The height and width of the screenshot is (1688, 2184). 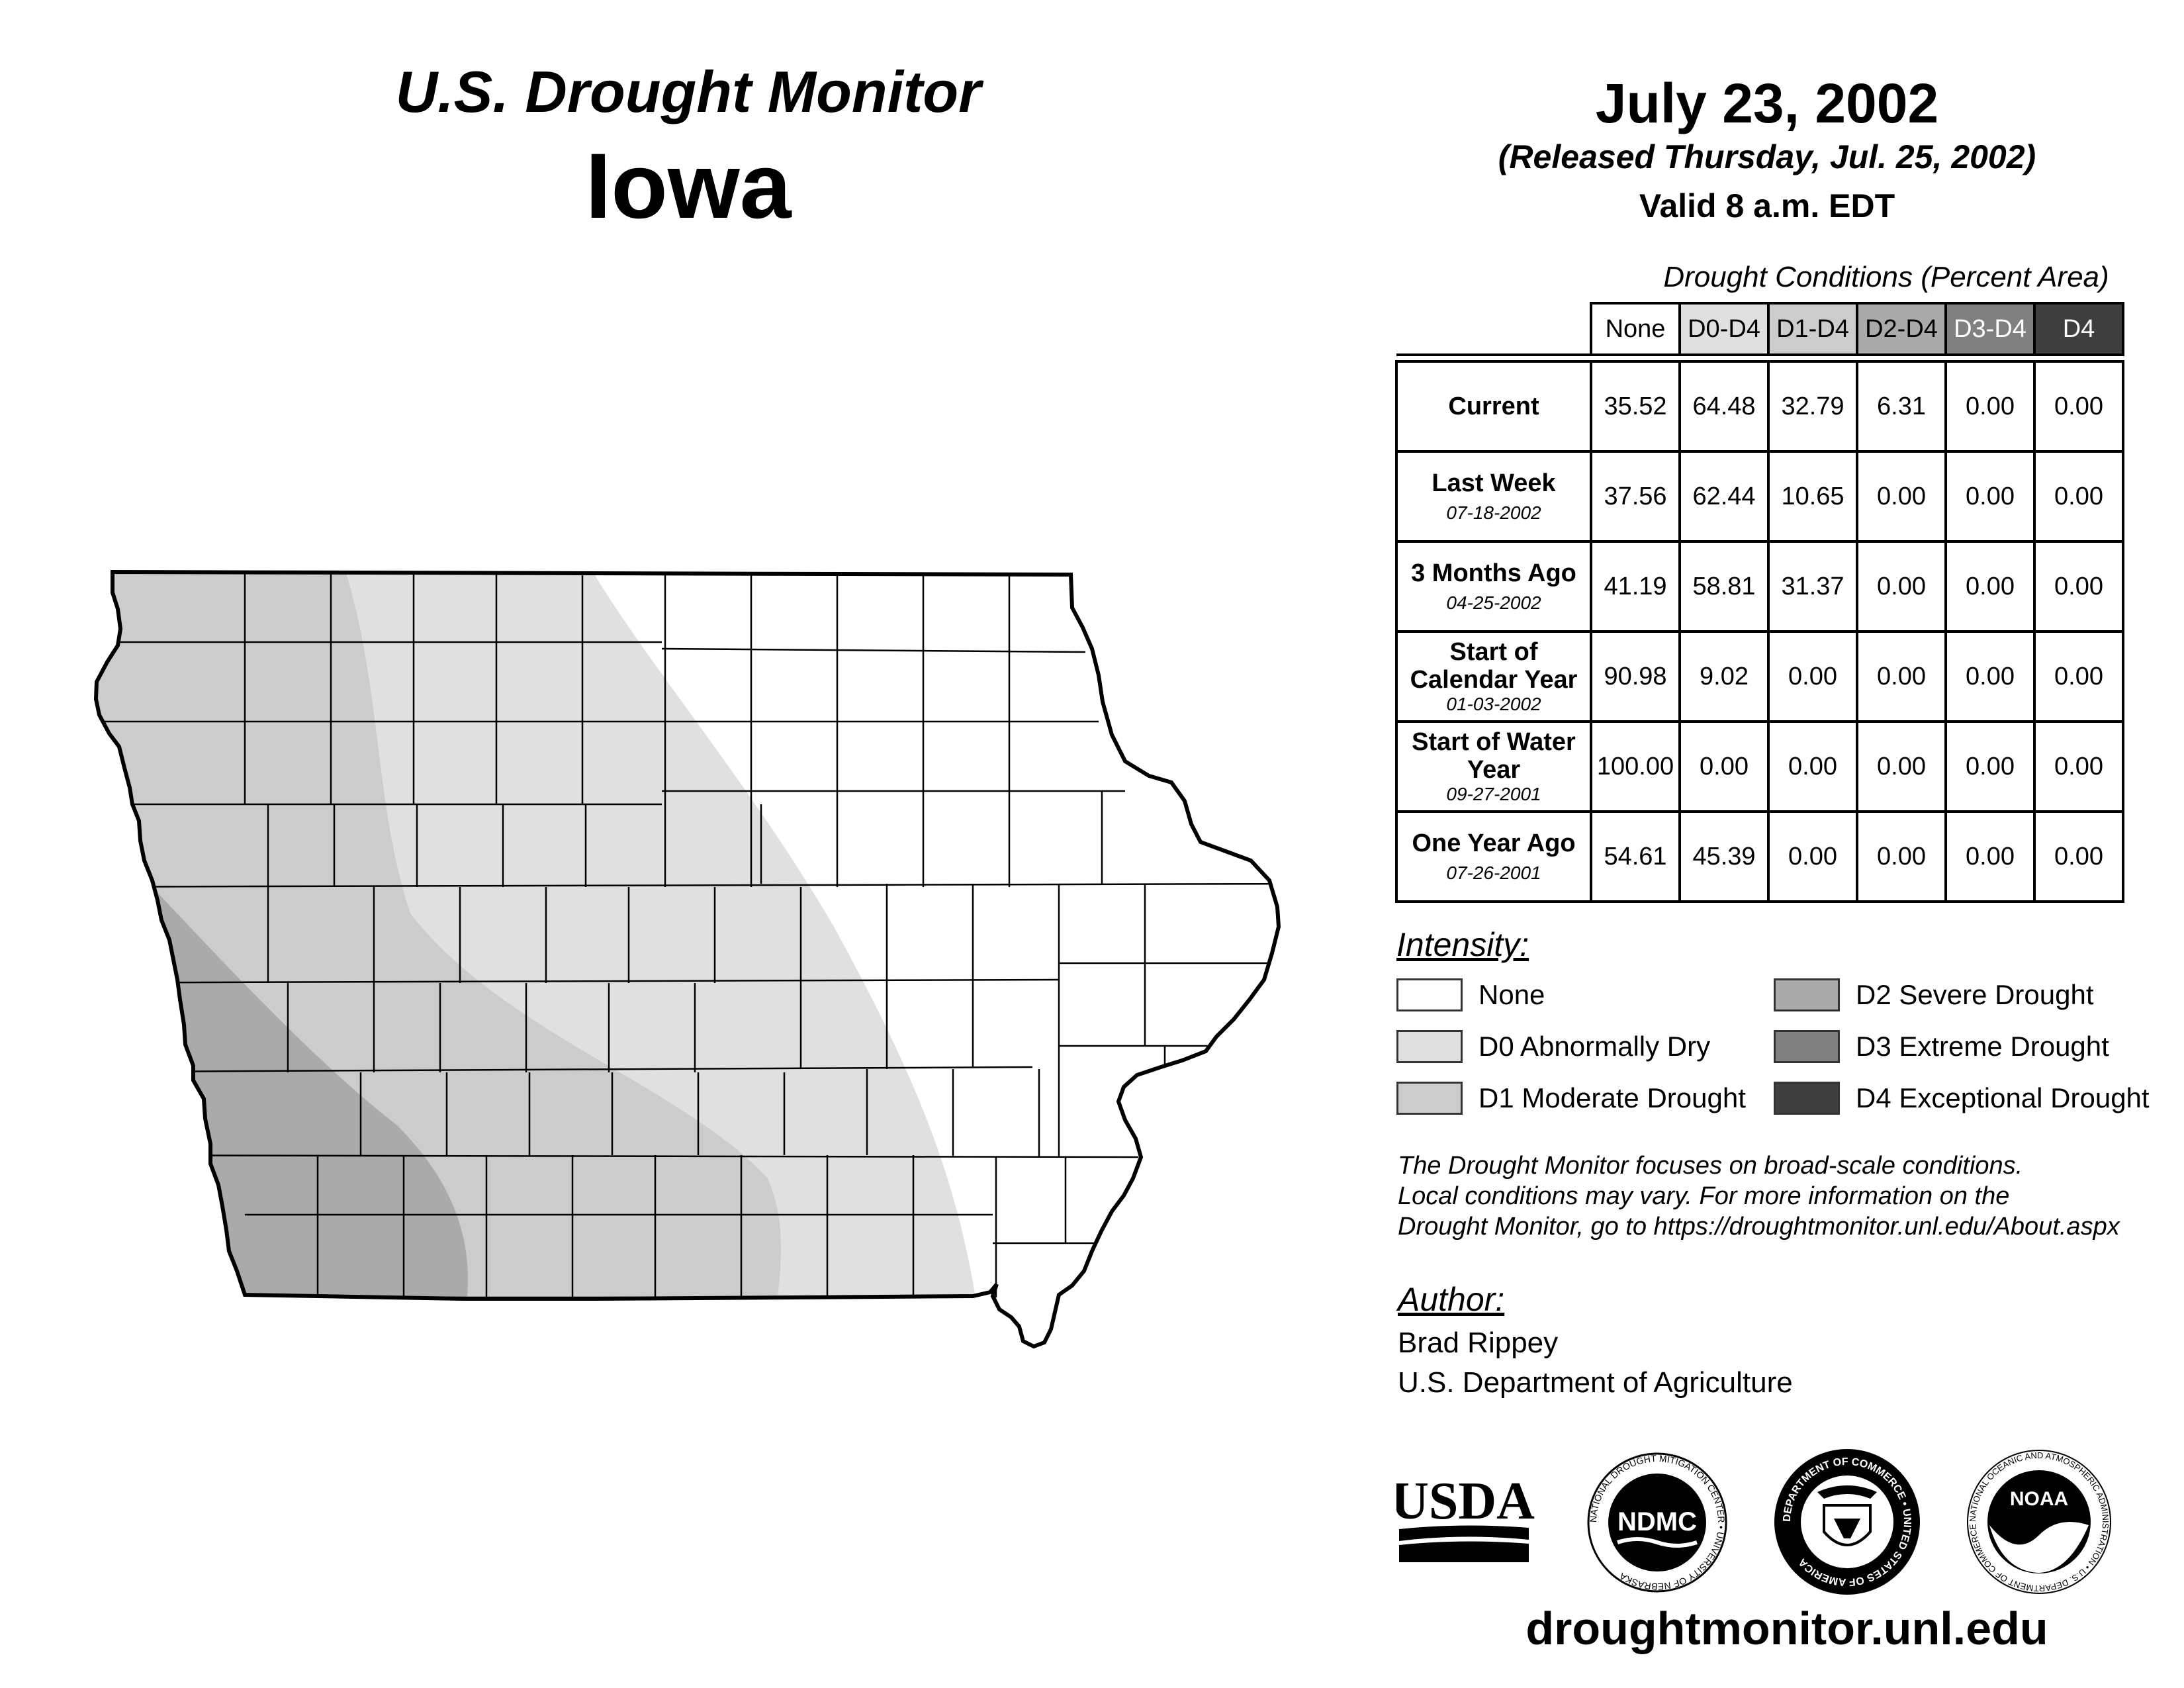 I want to click on legend-item-d2: D2 Severe Drought, so click(x=1934, y=994).